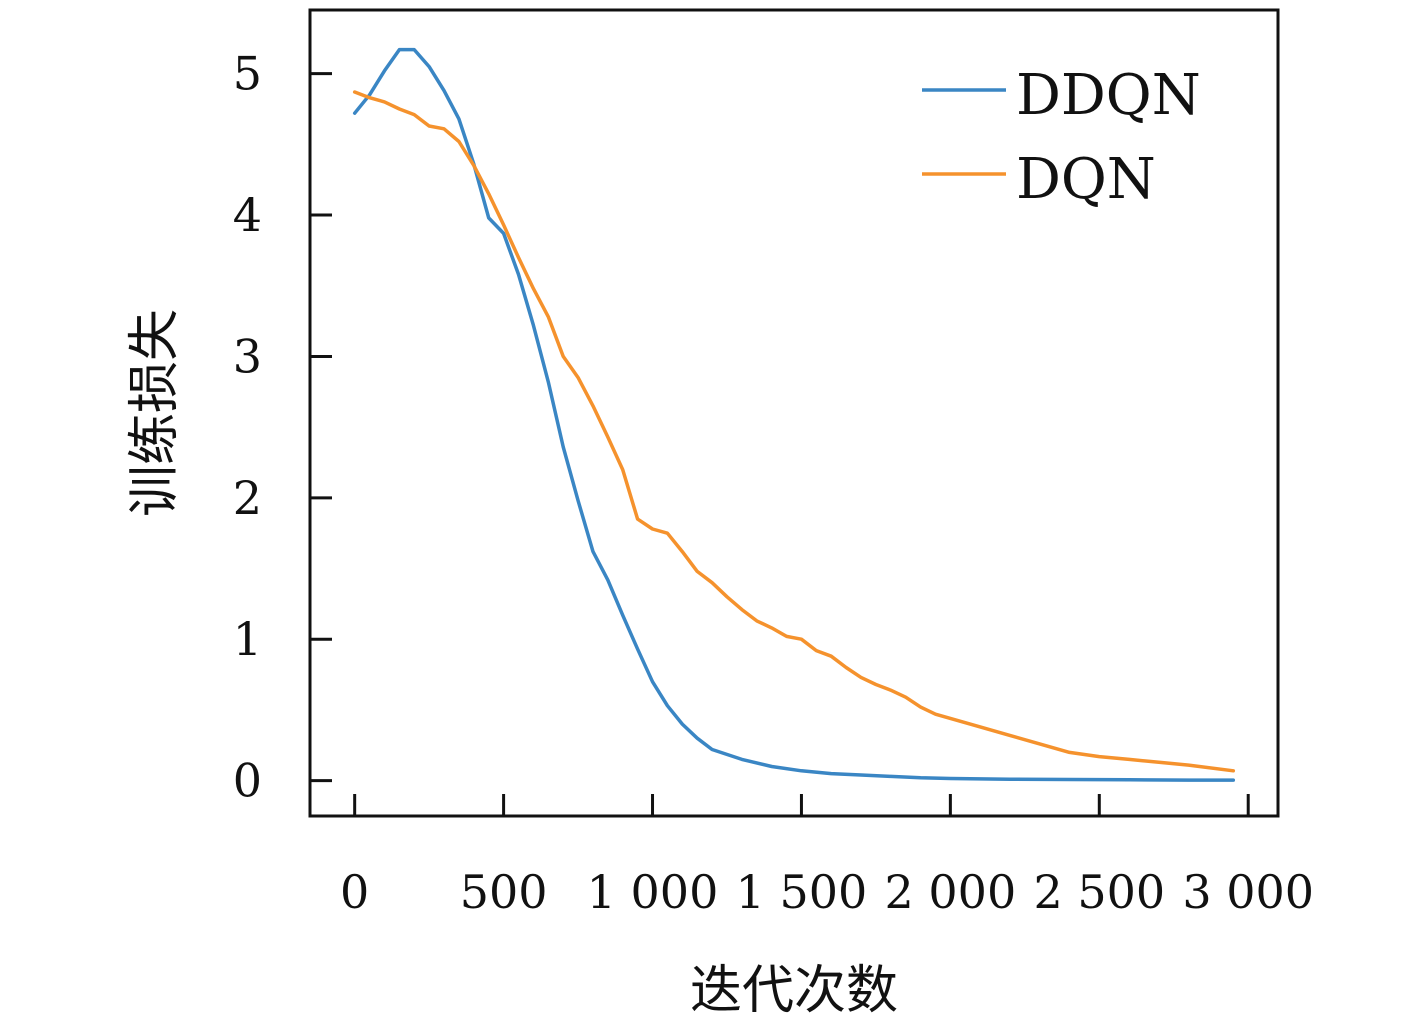 This screenshot has width=1417, height=1028. What do you see at coordinates (247, 74) in the screenshot?
I see `y-tick-label: 5` at bounding box center [247, 74].